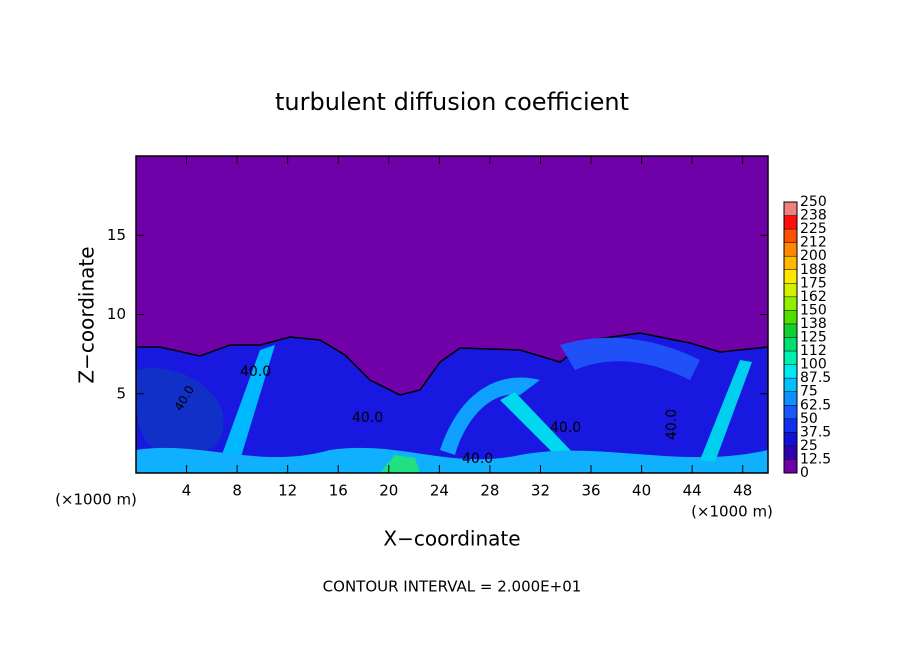 The height and width of the screenshot is (654, 904). Describe the element at coordinates (813, 256) in the screenshot. I see `colorbar-label: 200` at that location.